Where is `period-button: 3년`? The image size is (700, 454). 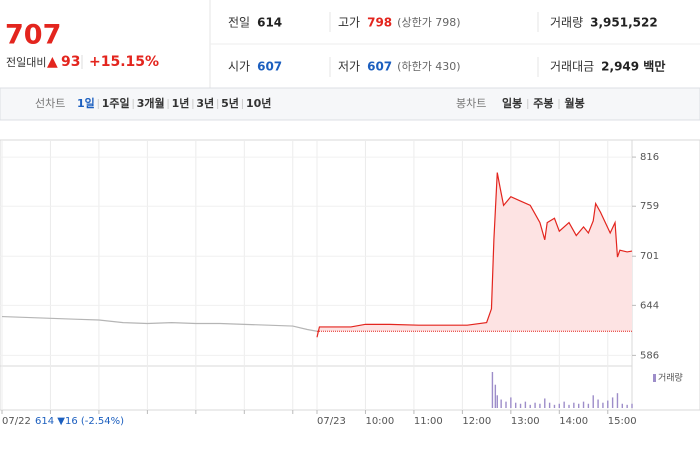 period-button: 3년 is located at coordinates (205, 103).